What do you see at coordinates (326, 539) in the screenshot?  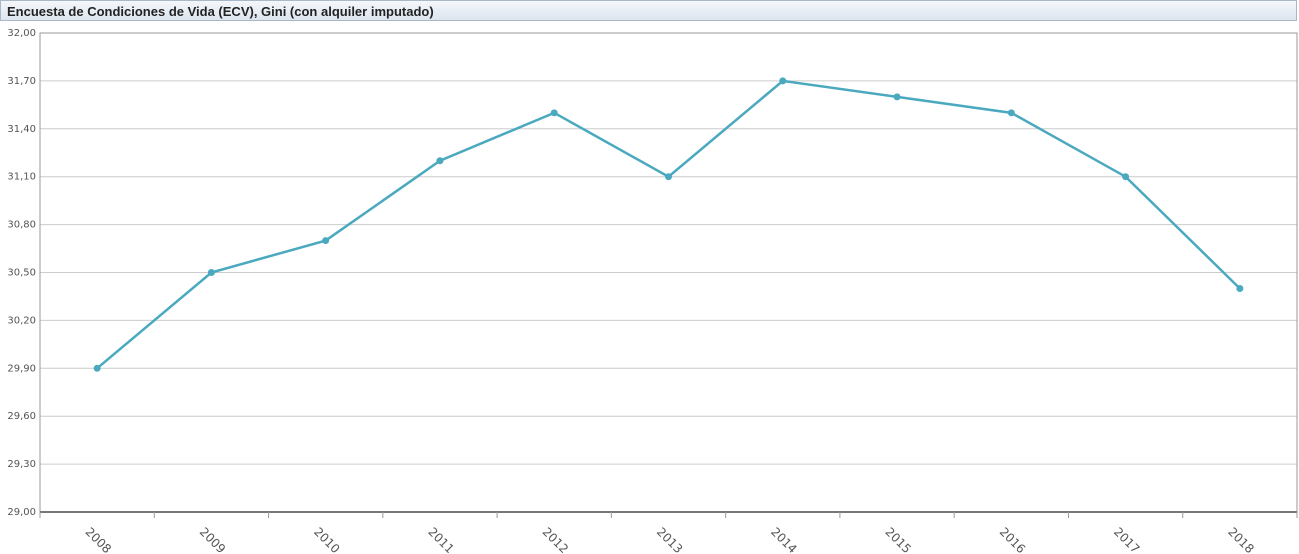 I see `x-tick-label: 2010` at bounding box center [326, 539].